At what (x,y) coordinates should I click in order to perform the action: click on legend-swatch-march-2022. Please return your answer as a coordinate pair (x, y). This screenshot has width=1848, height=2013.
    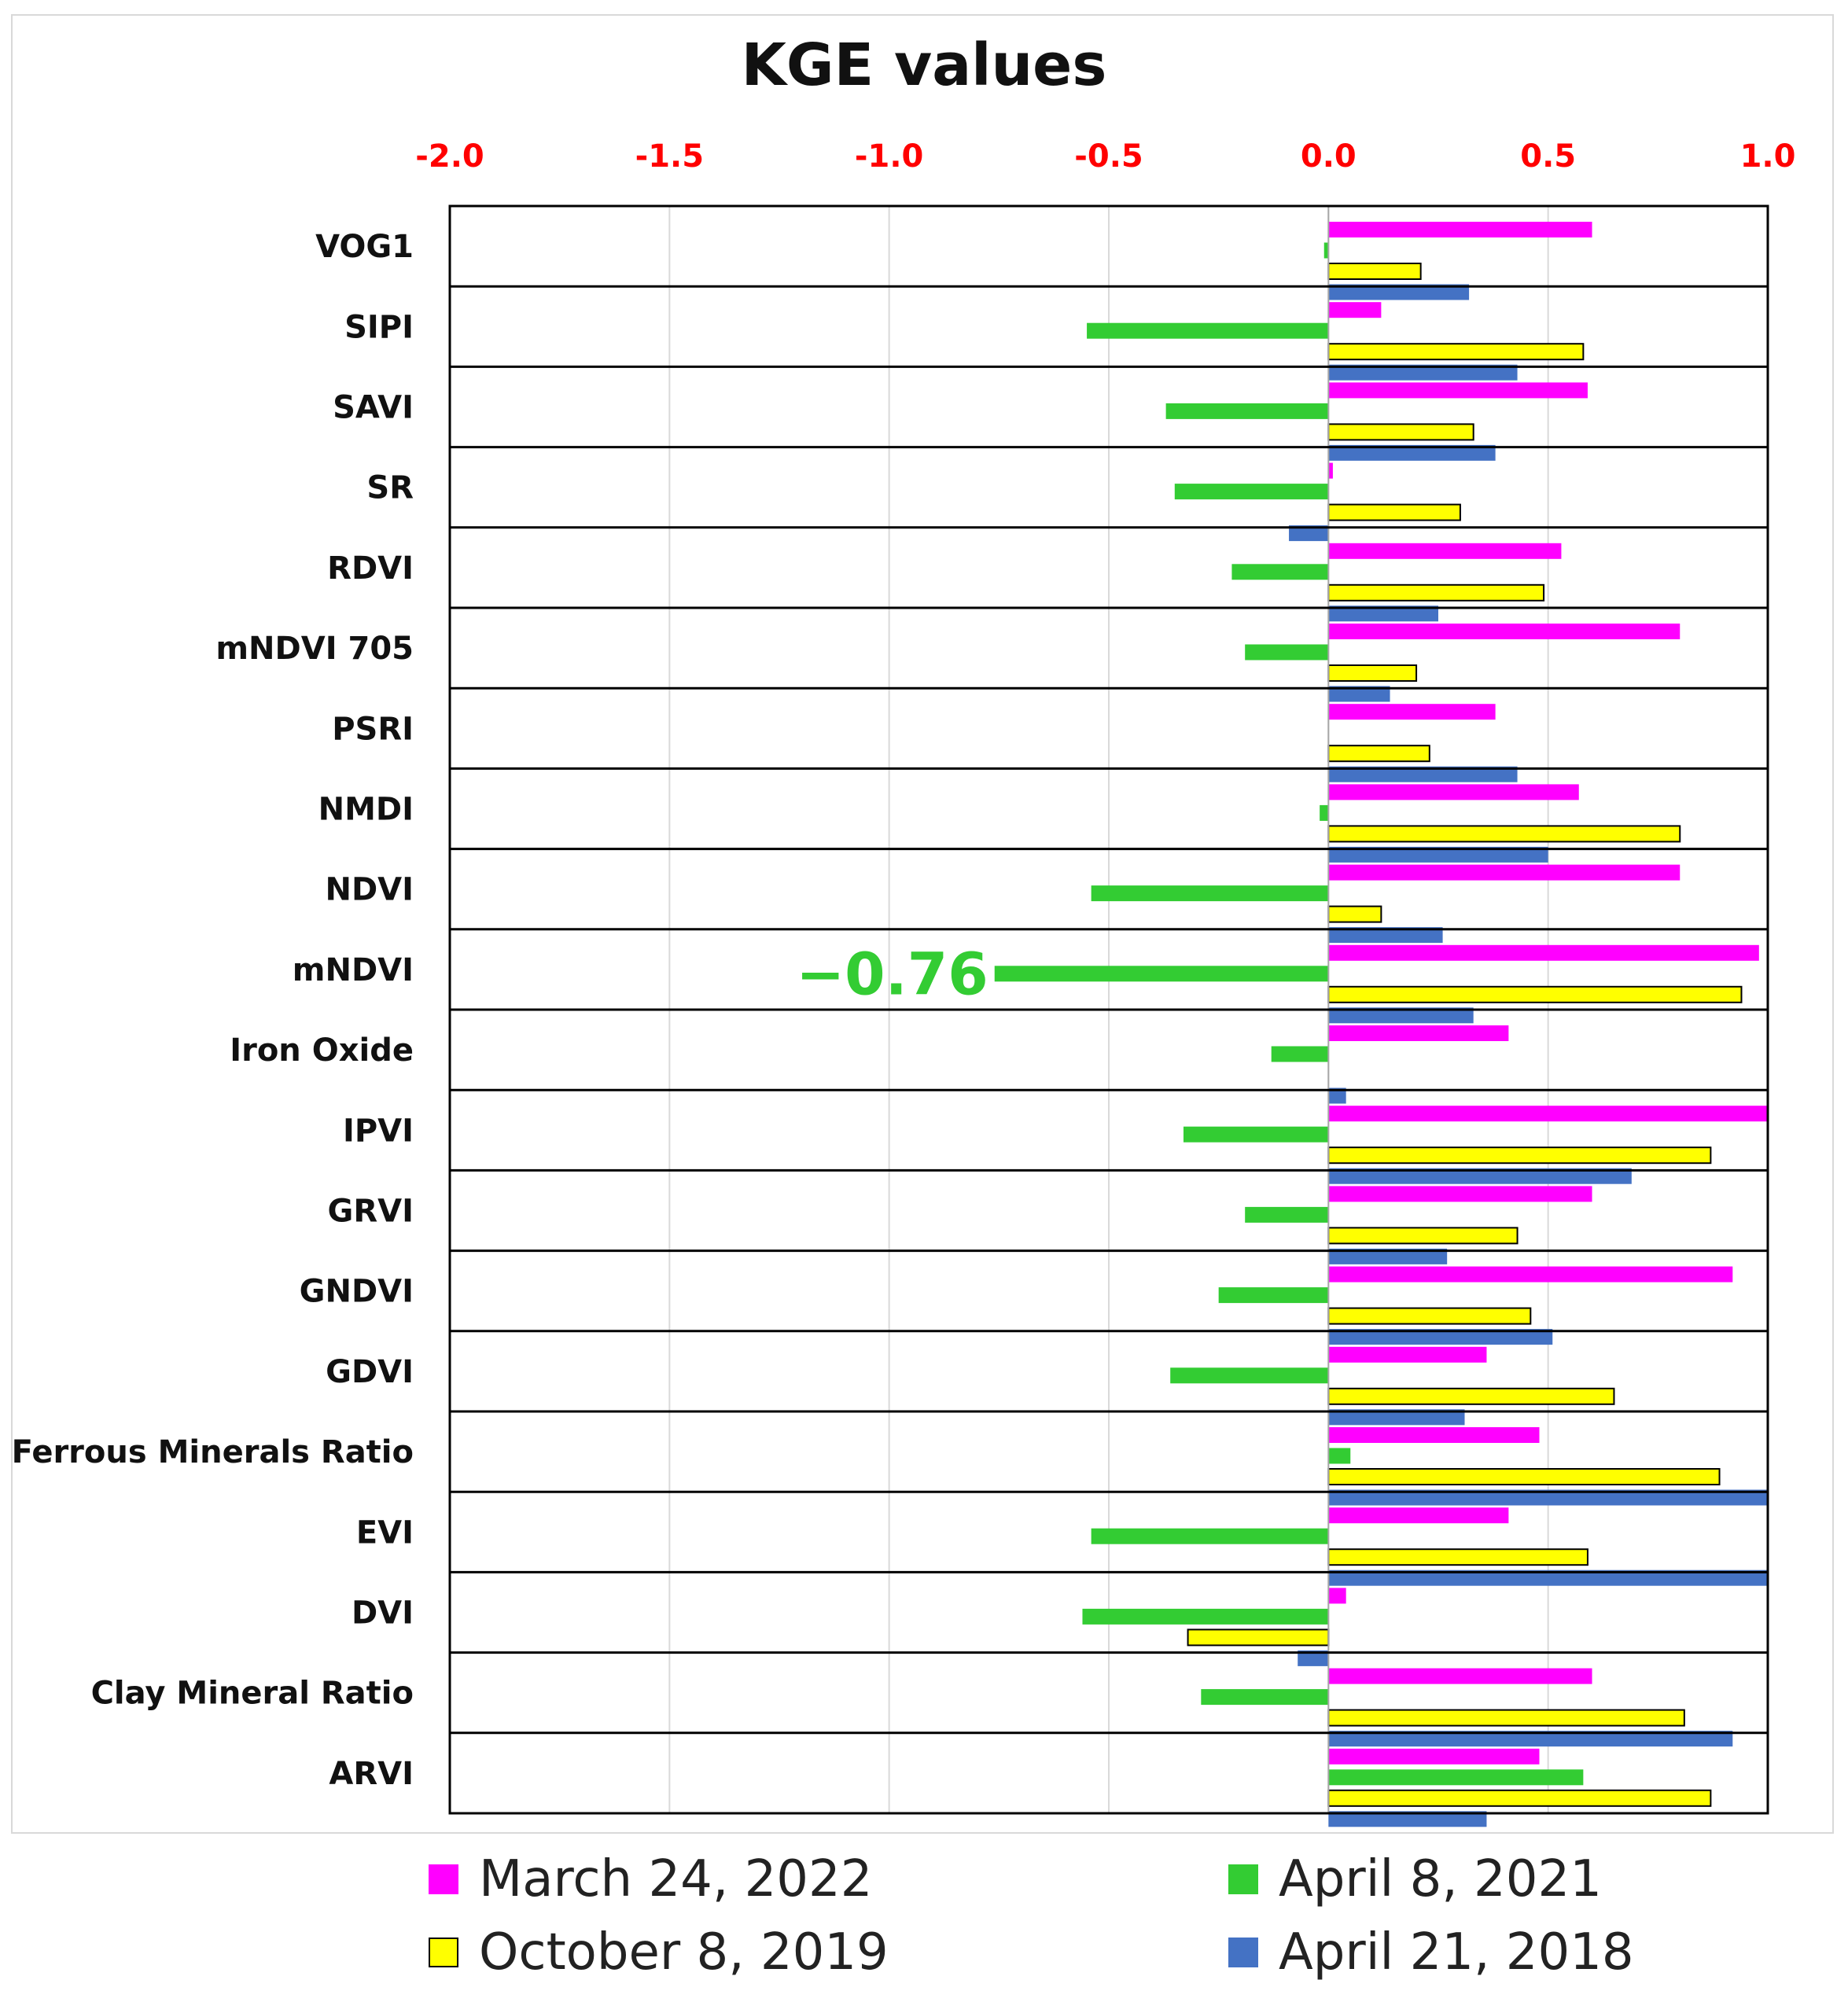
    Looking at the image, I should click on (443, 1879).